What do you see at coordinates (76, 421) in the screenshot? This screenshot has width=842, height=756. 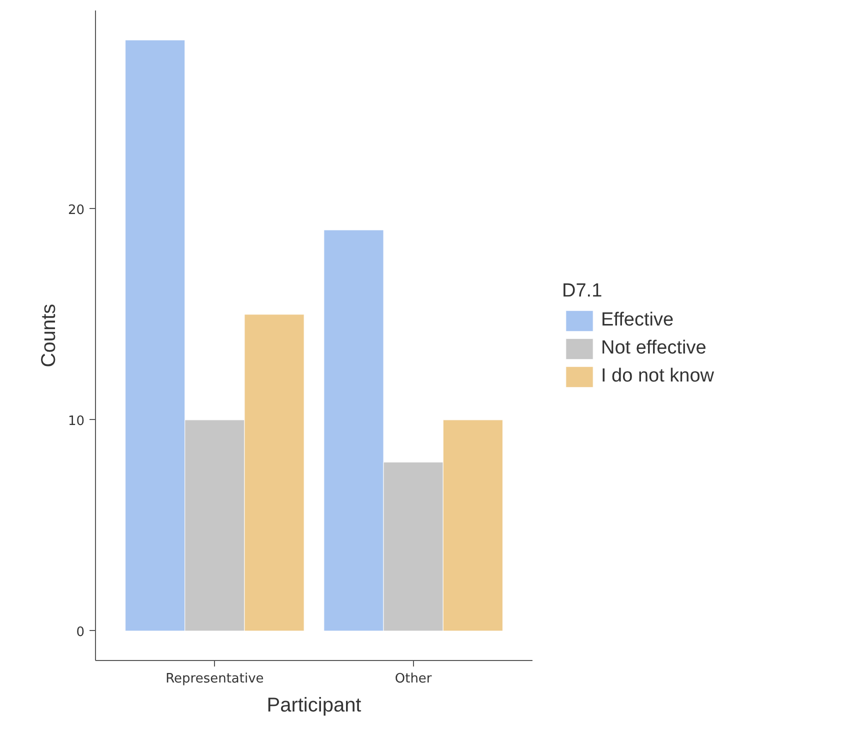 I see `y-tick-label: 10` at bounding box center [76, 421].